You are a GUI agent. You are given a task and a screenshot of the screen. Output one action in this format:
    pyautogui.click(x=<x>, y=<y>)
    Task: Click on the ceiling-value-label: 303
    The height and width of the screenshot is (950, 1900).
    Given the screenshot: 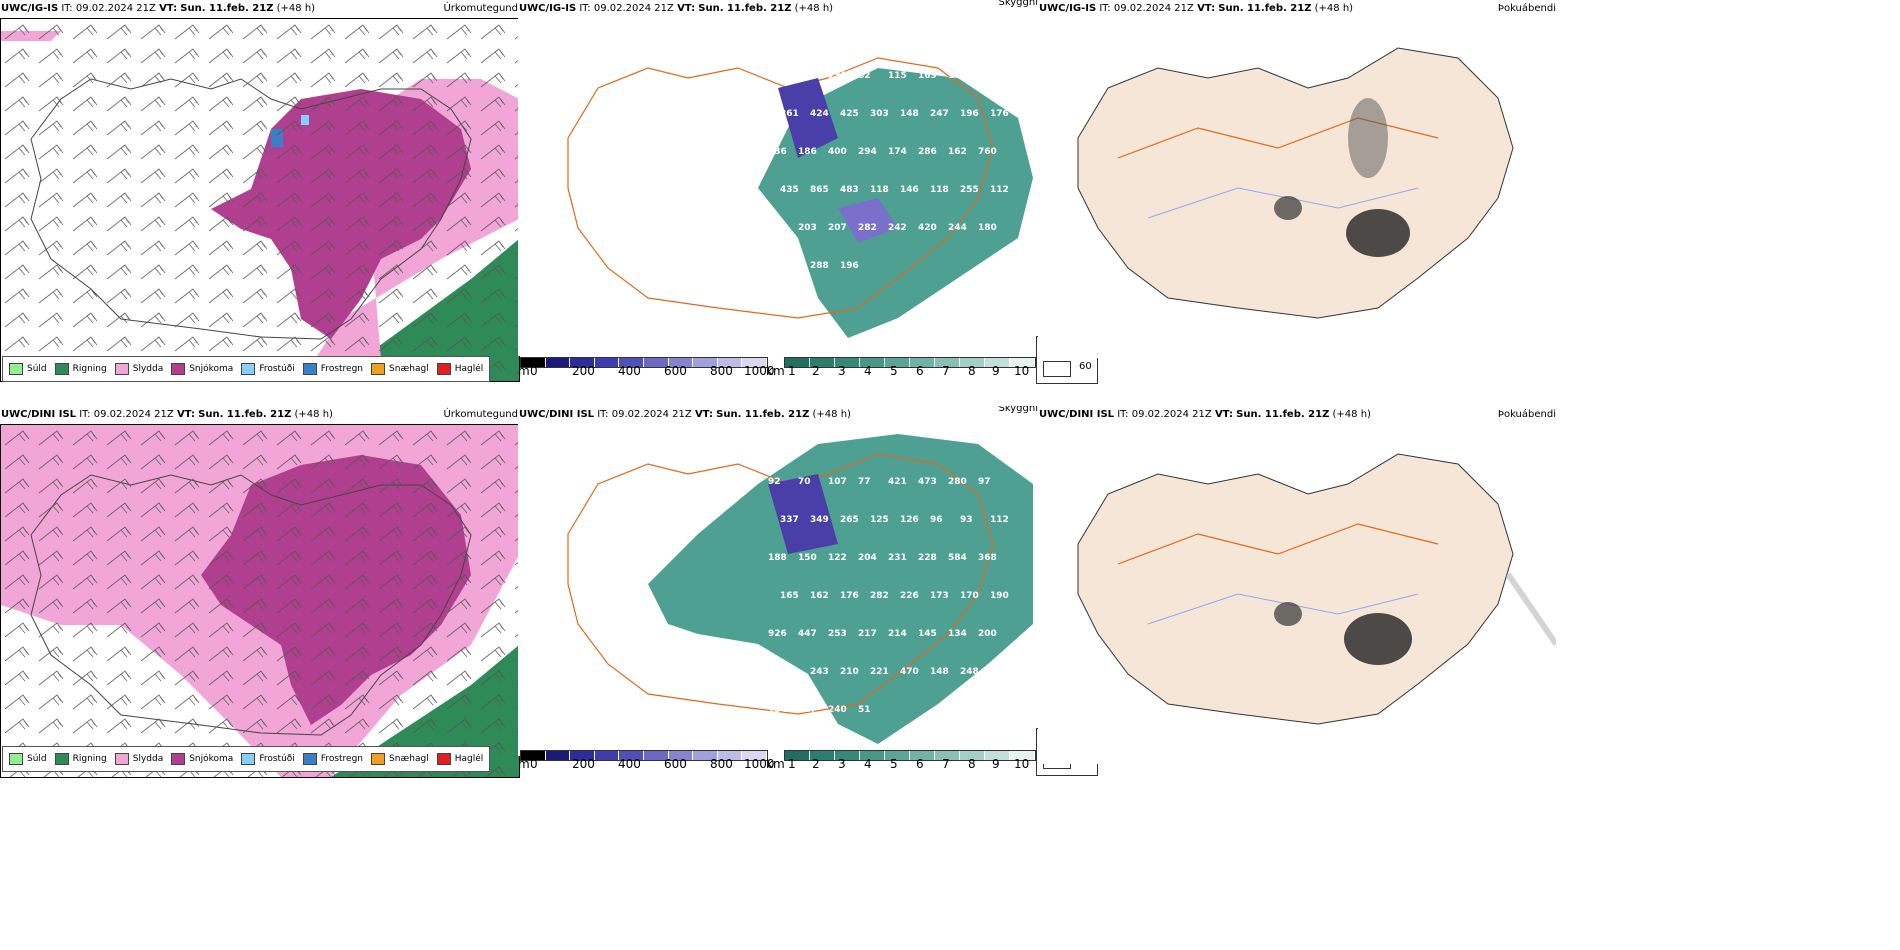 What is the action you would take?
    pyautogui.click(x=879, y=114)
    